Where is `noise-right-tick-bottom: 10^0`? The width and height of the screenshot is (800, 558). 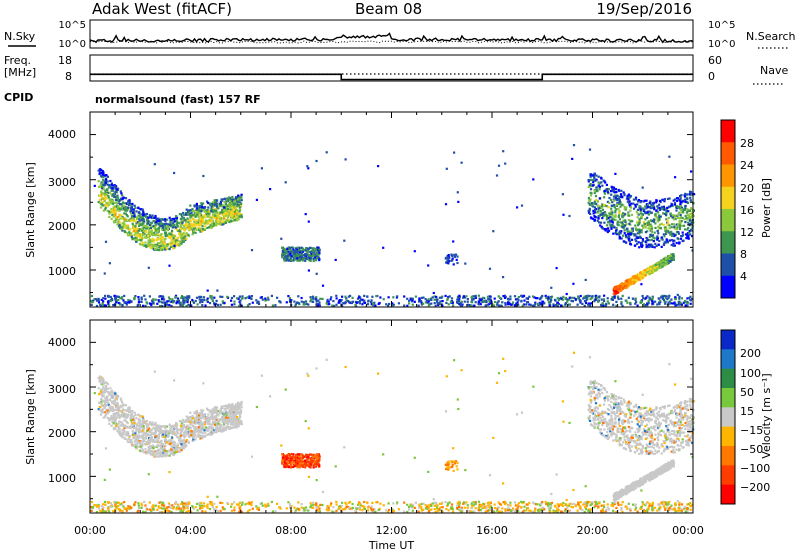 noise-right-tick-bottom: 10^0 is located at coordinates (721, 44).